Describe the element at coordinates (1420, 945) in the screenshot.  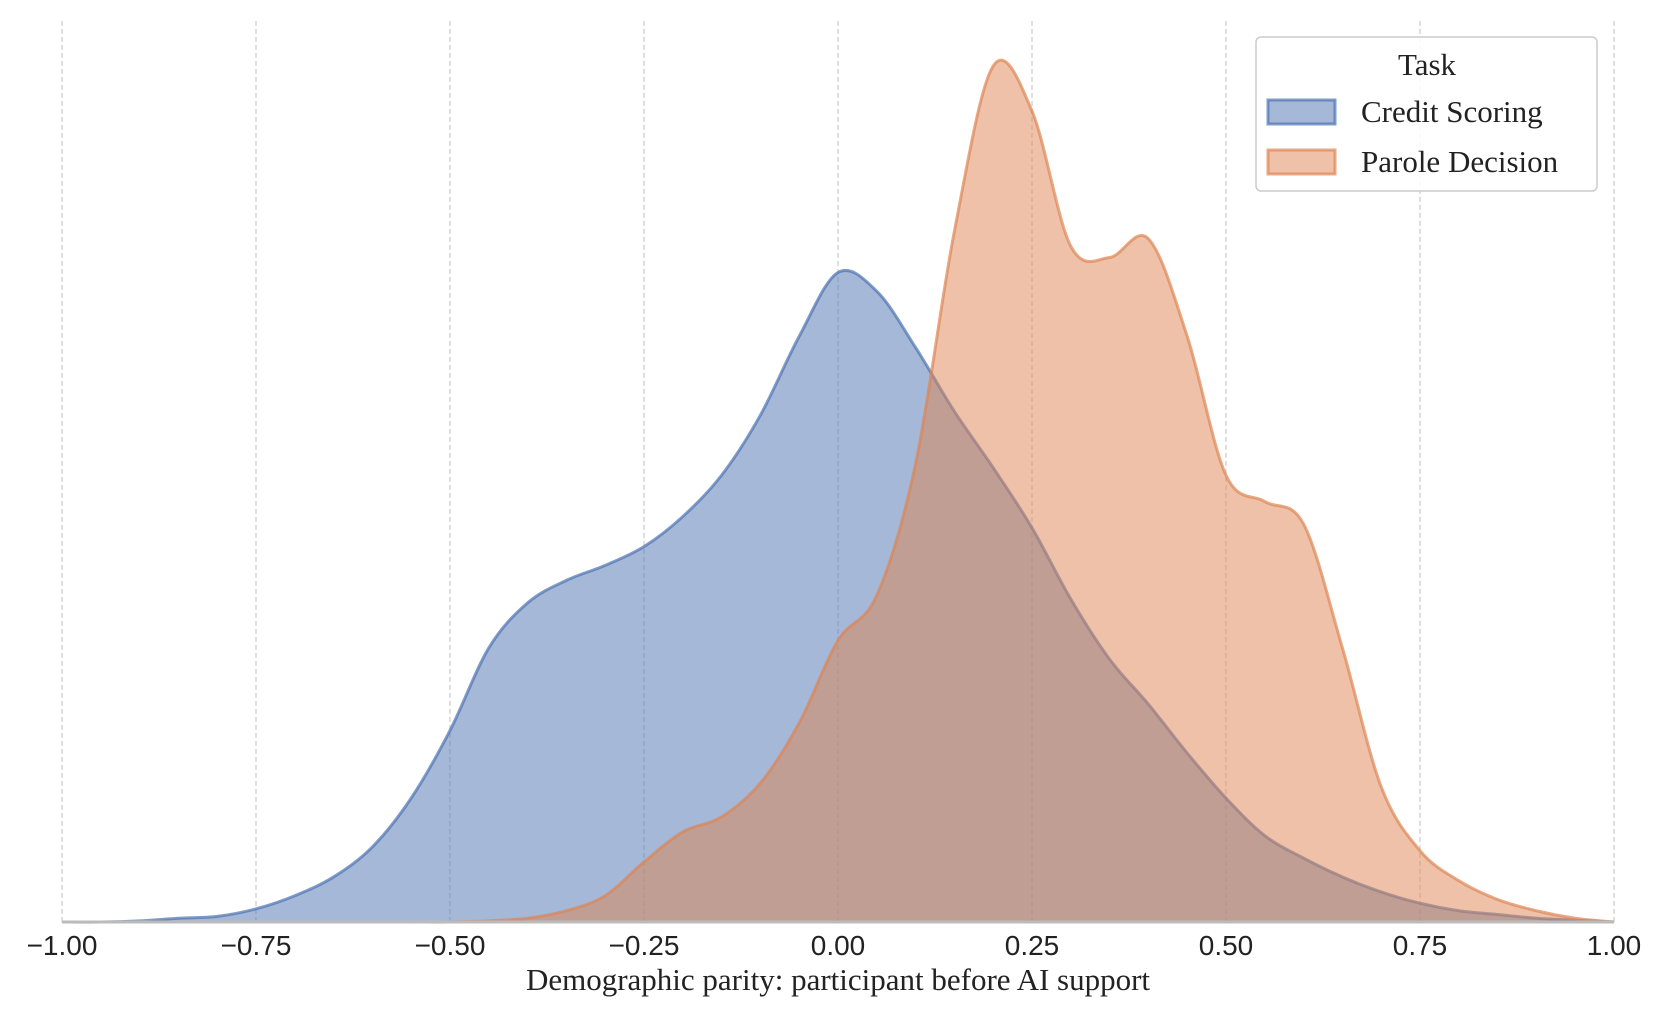
I see `x-tick-label: 0.75` at that location.